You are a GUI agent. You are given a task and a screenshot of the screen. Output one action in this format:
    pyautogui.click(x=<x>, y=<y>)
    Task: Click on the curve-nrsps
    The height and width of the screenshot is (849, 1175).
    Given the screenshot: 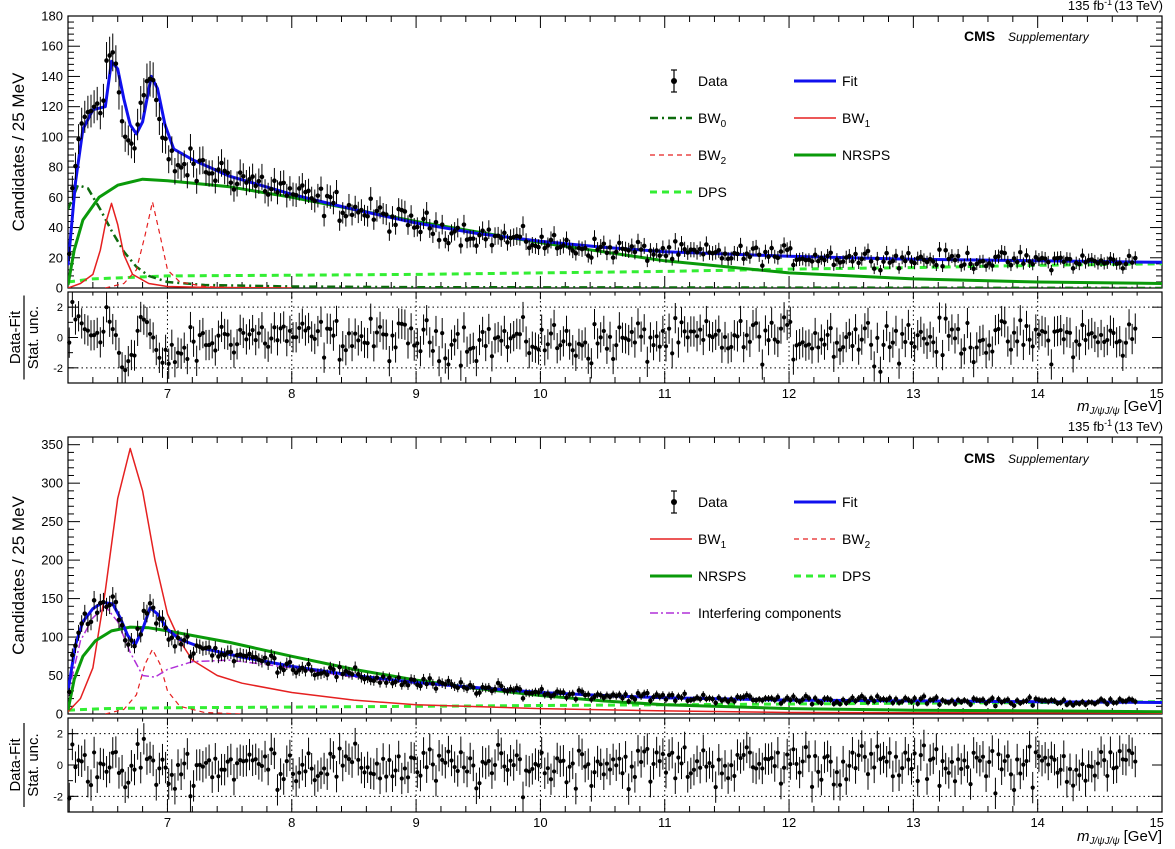 What is the action you would take?
    pyautogui.click(x=615, y=231)
    